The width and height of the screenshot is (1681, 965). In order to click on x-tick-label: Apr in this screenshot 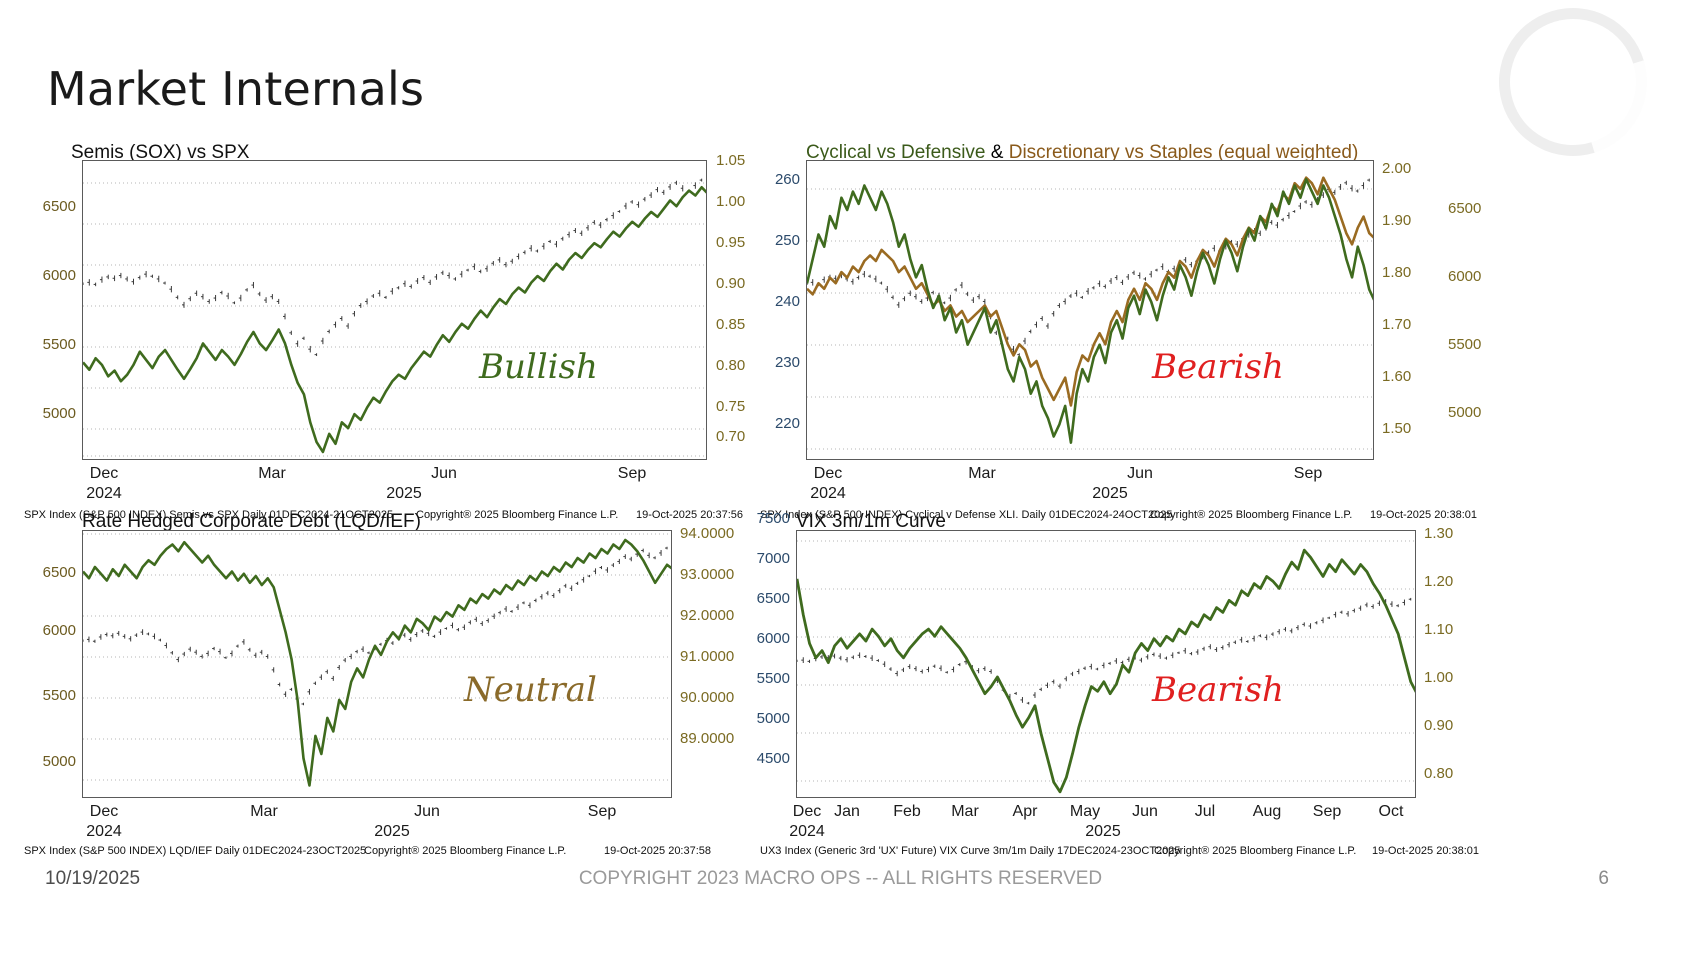, I will do `click(1025, 811)`.